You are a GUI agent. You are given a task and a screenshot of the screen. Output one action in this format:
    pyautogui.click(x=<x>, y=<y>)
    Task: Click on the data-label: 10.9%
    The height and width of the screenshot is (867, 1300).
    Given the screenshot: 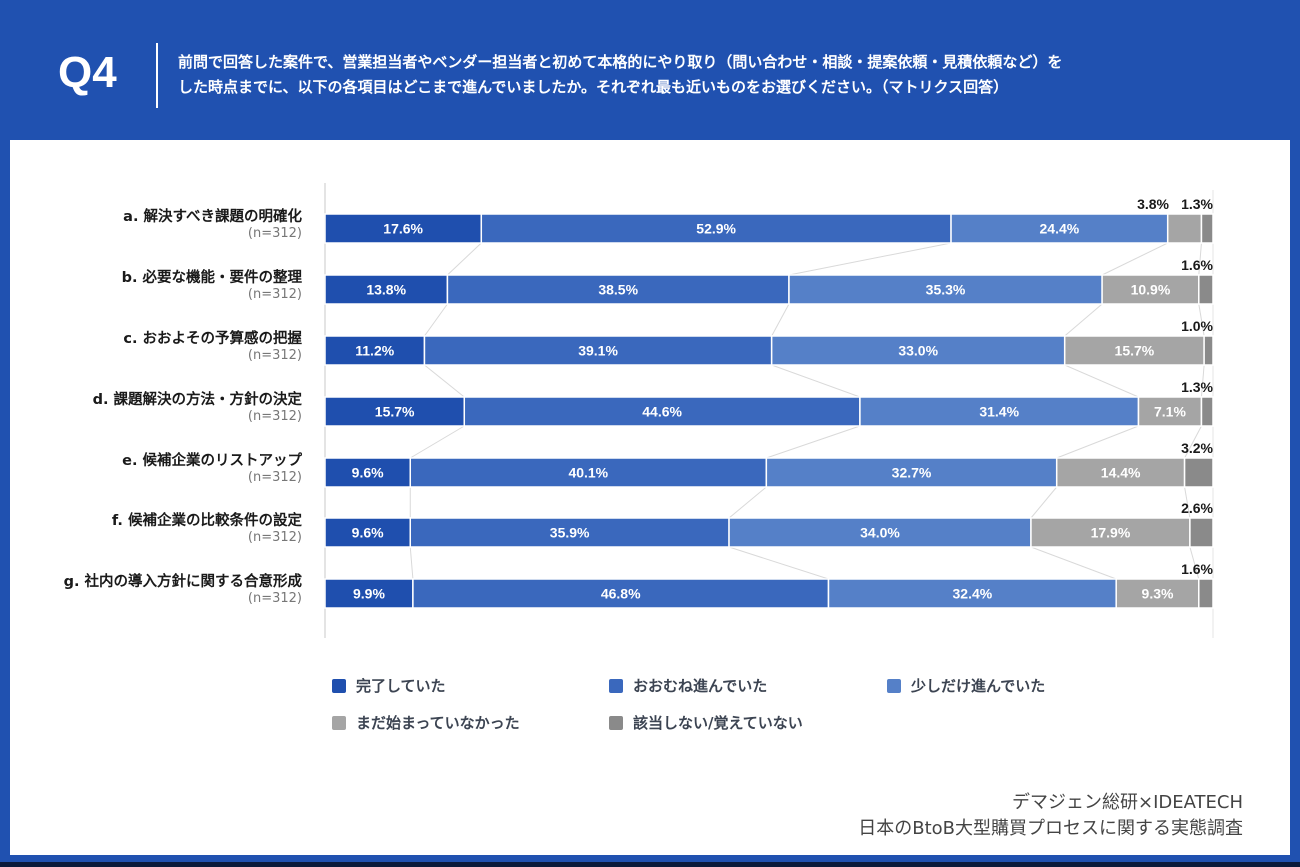 What is the action you would take?
    pyautogui.click(x=1151, y=290)
    